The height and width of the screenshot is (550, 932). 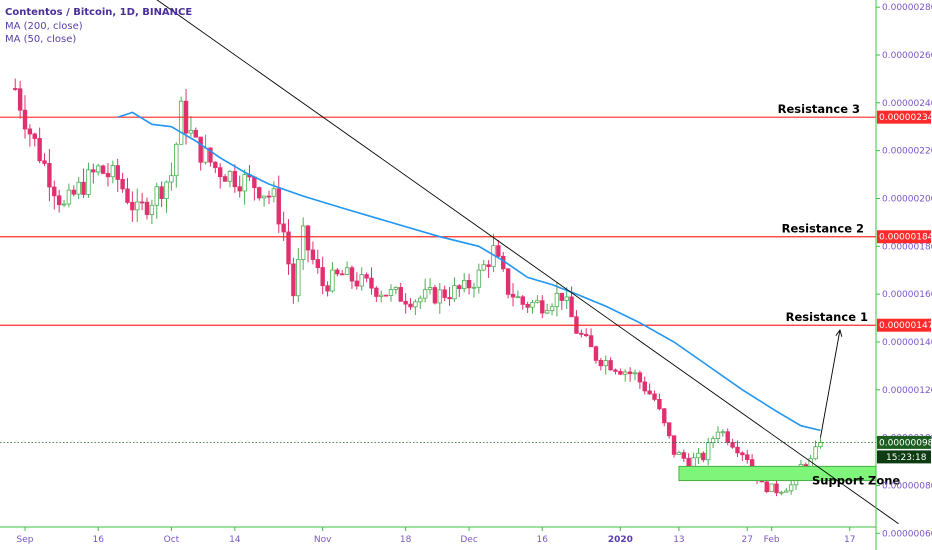 I want to click on time-axis: Sep 16 Oct 14 Nov 18 Dec 16 2020 13 27 Feb 17, so click(x=438, y=535).